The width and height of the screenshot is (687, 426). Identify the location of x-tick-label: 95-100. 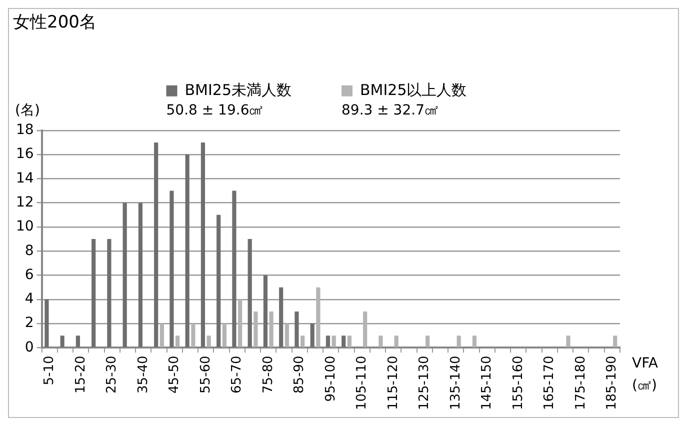
(330, 379).